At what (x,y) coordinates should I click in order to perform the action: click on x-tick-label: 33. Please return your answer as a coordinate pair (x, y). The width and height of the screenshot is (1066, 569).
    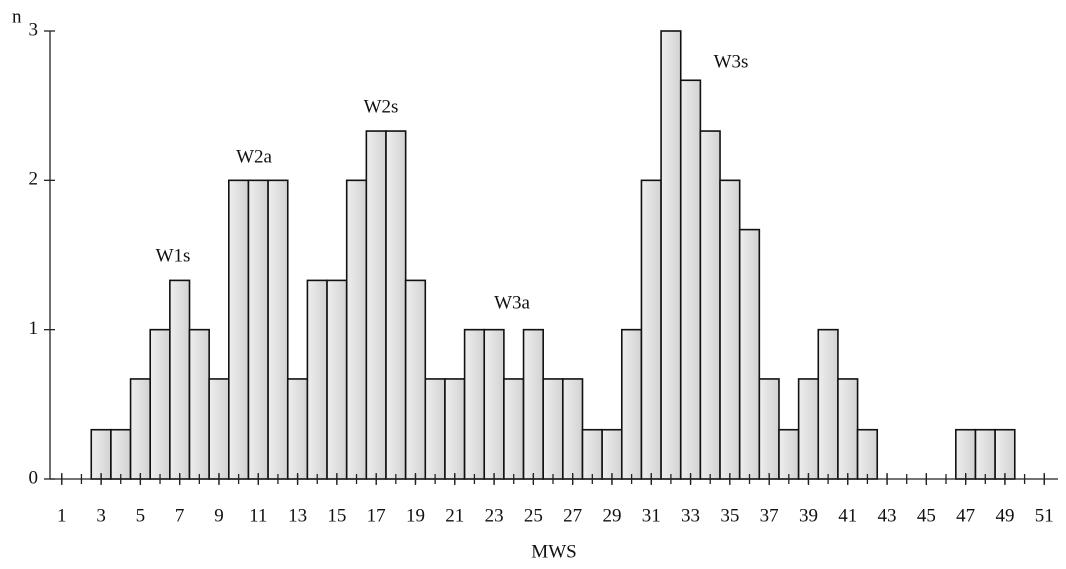
    Looking at the image, I should click on (690, 515).